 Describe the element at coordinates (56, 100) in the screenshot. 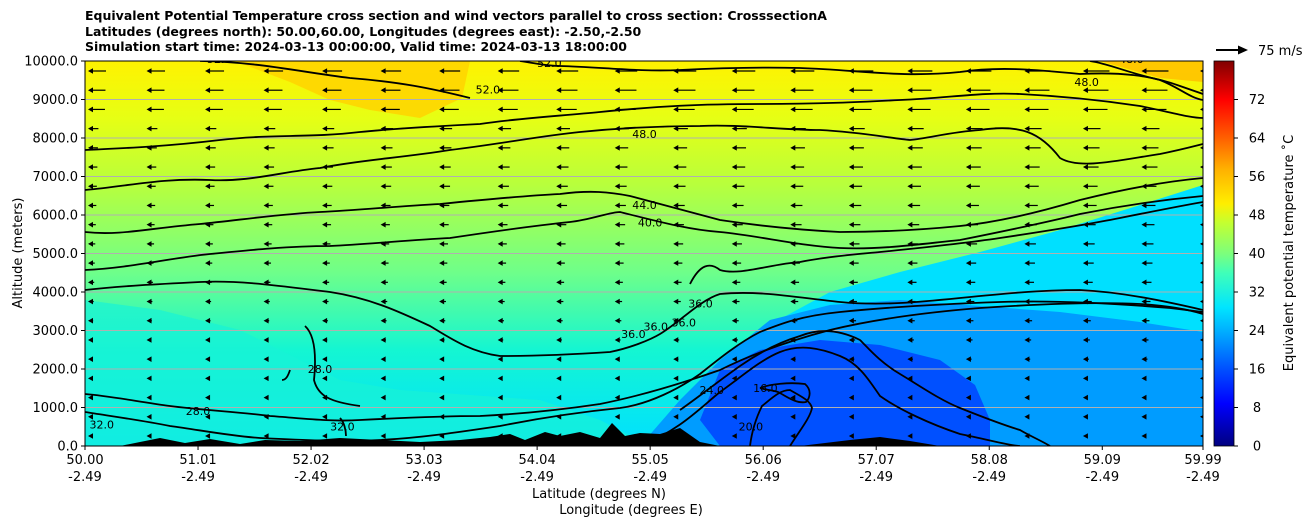

I see `y-tick-label: 9000.0` at that location.